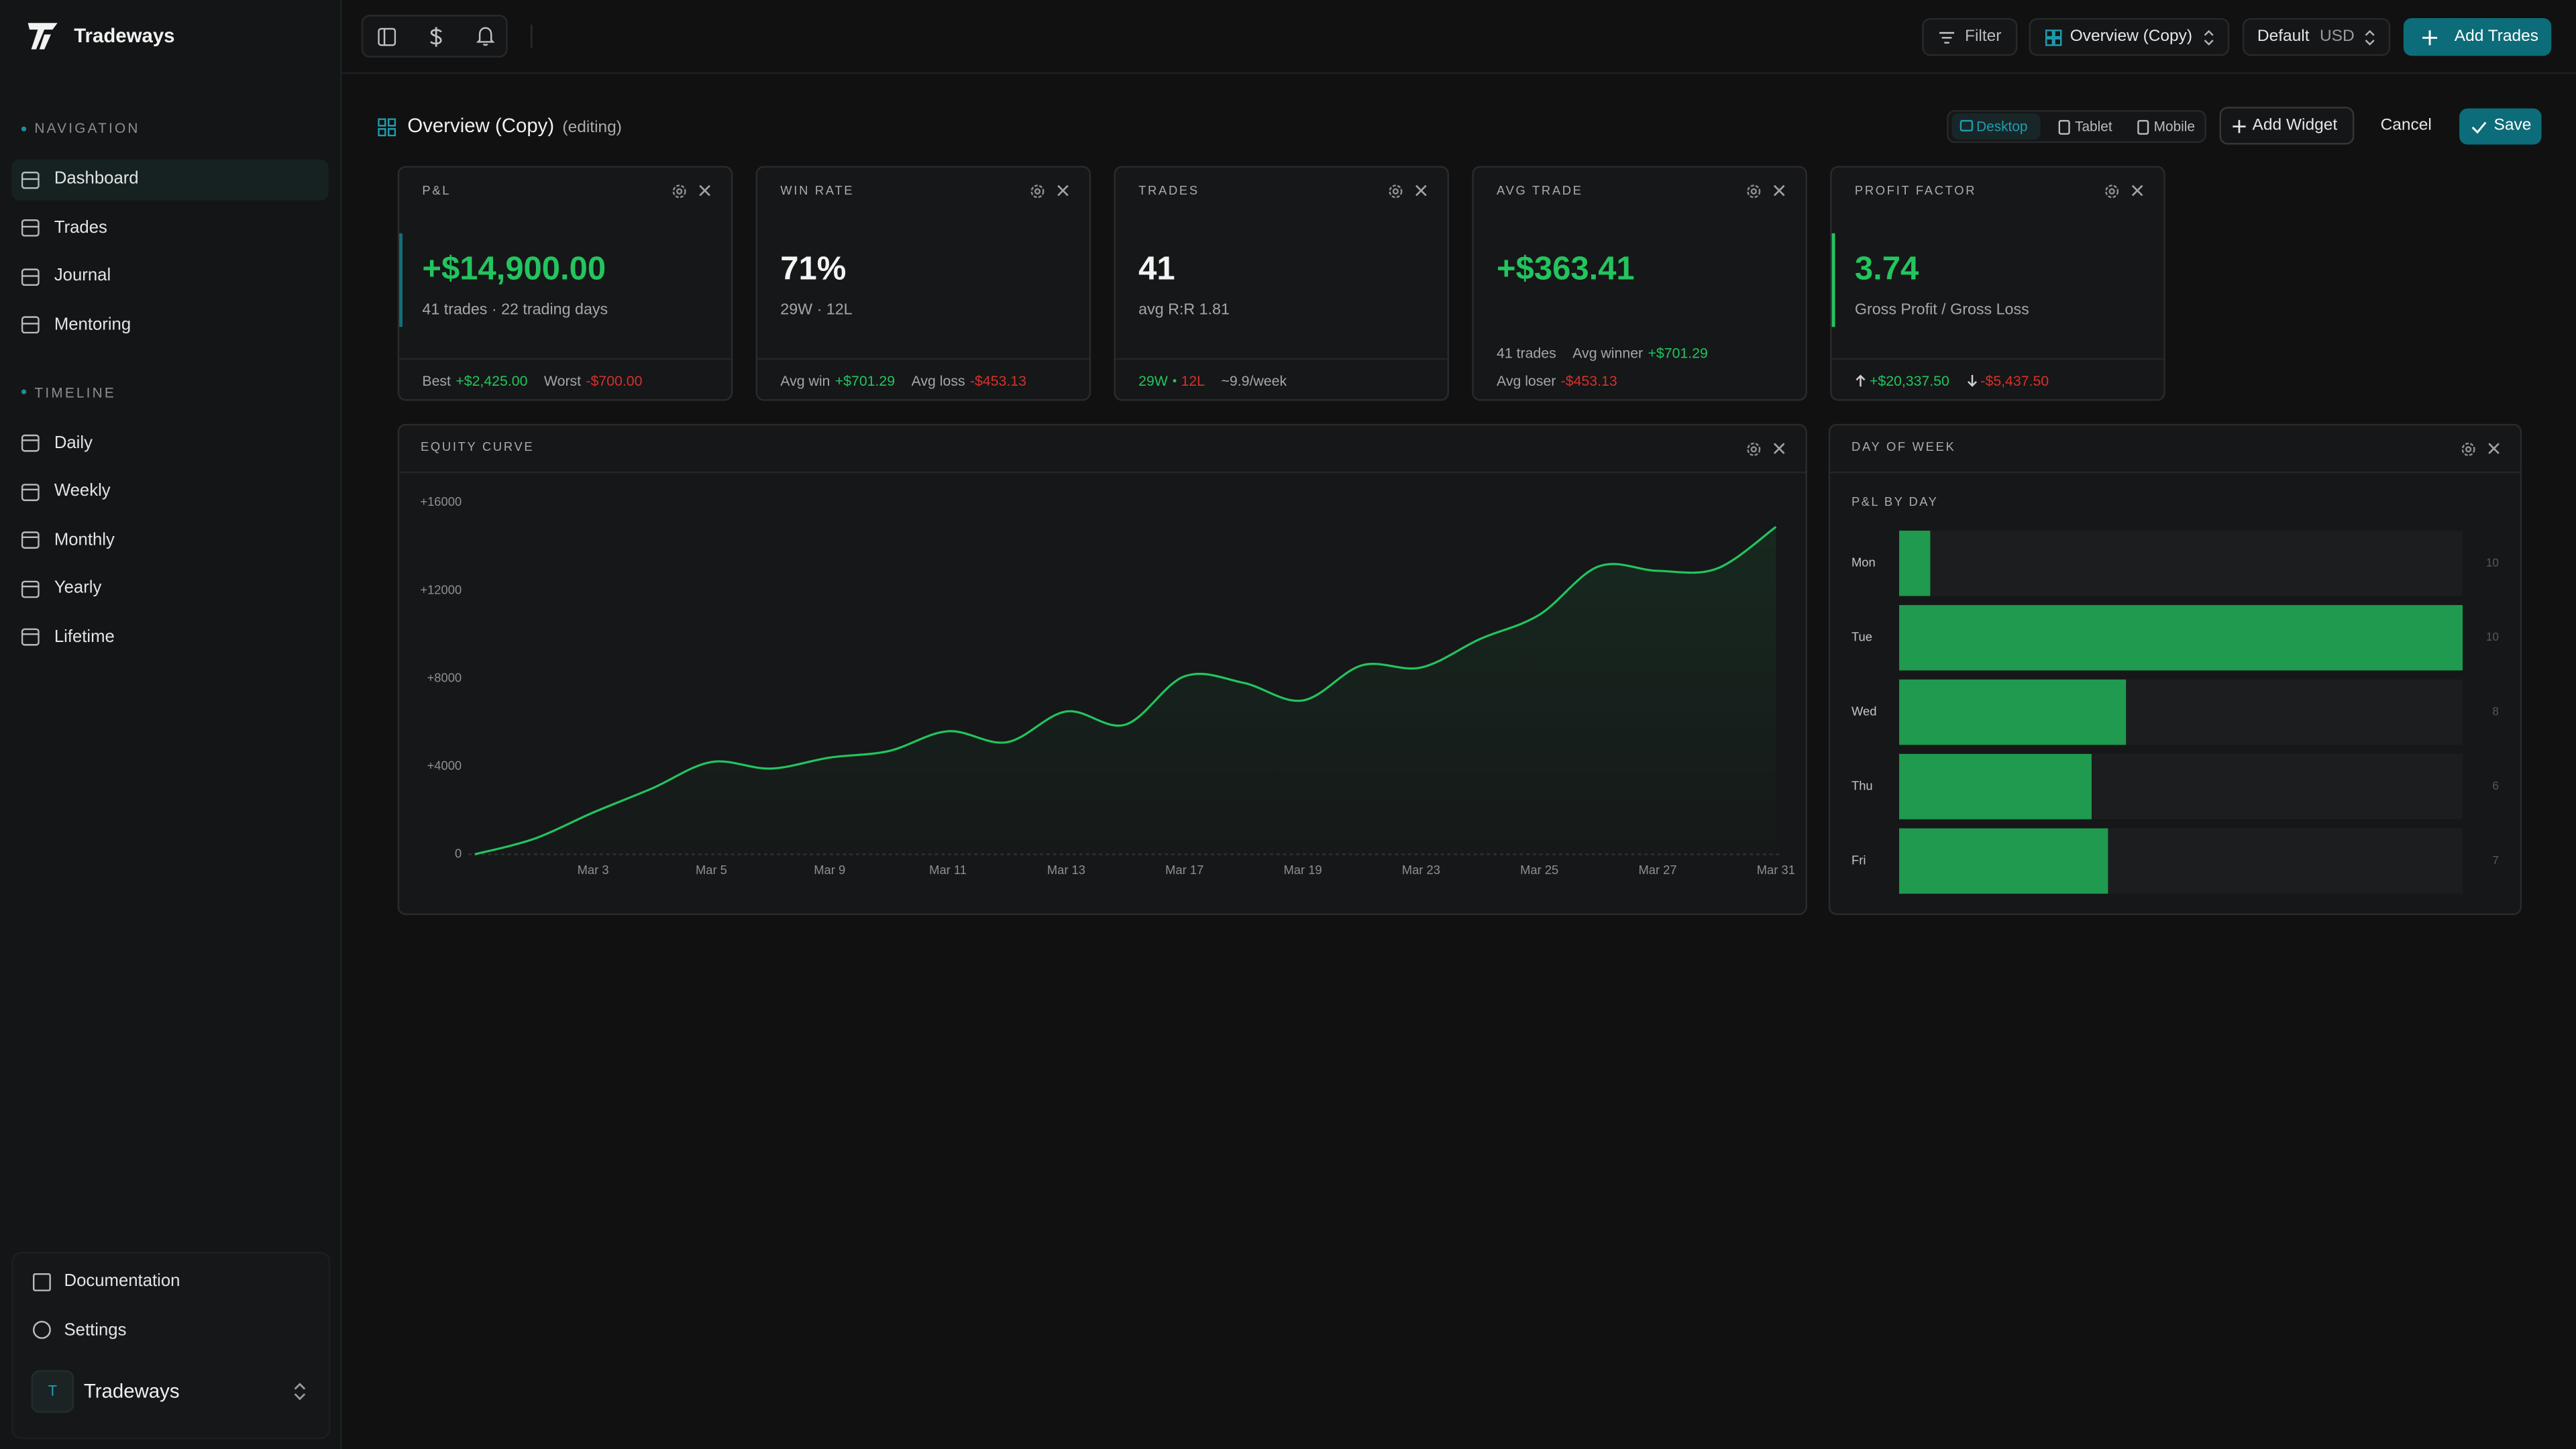  I want to click on nav-item: Lifetime, so click(170, 636).